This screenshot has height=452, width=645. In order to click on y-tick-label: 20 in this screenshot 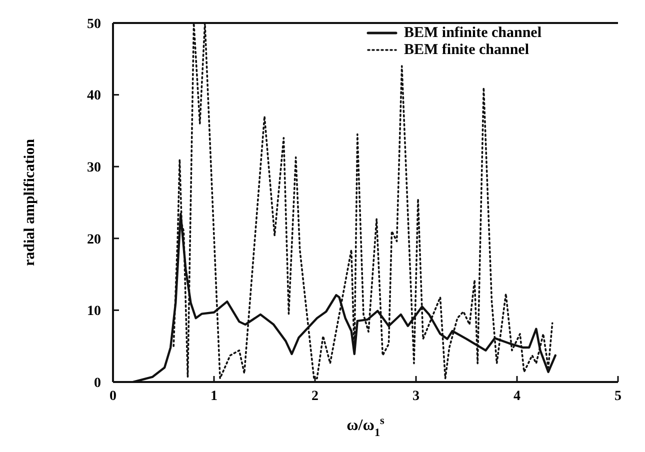, I will do `click(94, 240)`.